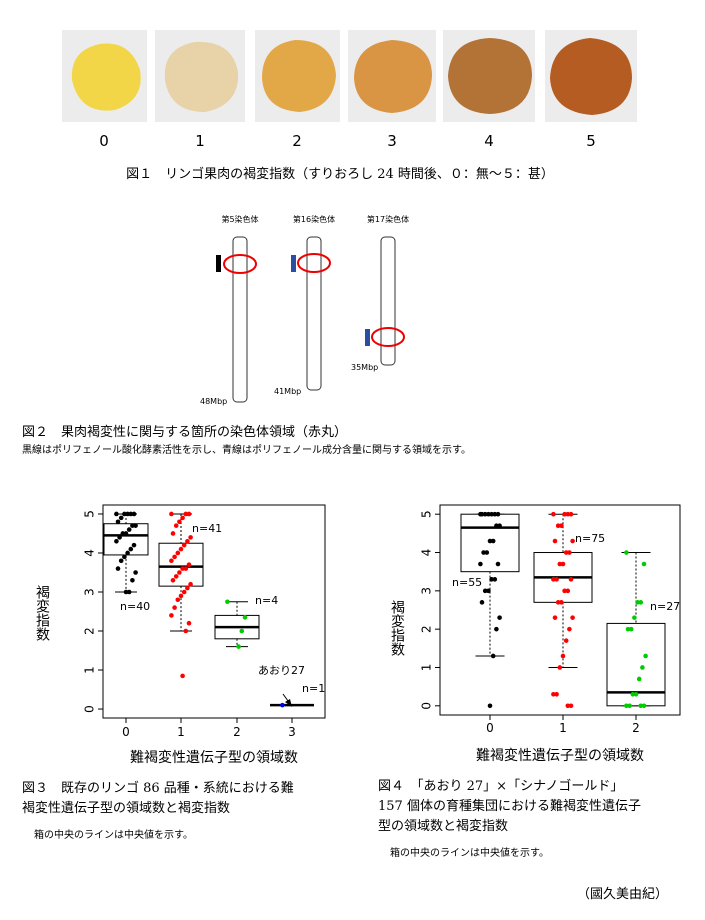  What do you see at coordinates (113, 834) in the screenshot?
I see `caption-note: 箱の中央のラインは中央値を示す。` at bounding box center [113, 834].